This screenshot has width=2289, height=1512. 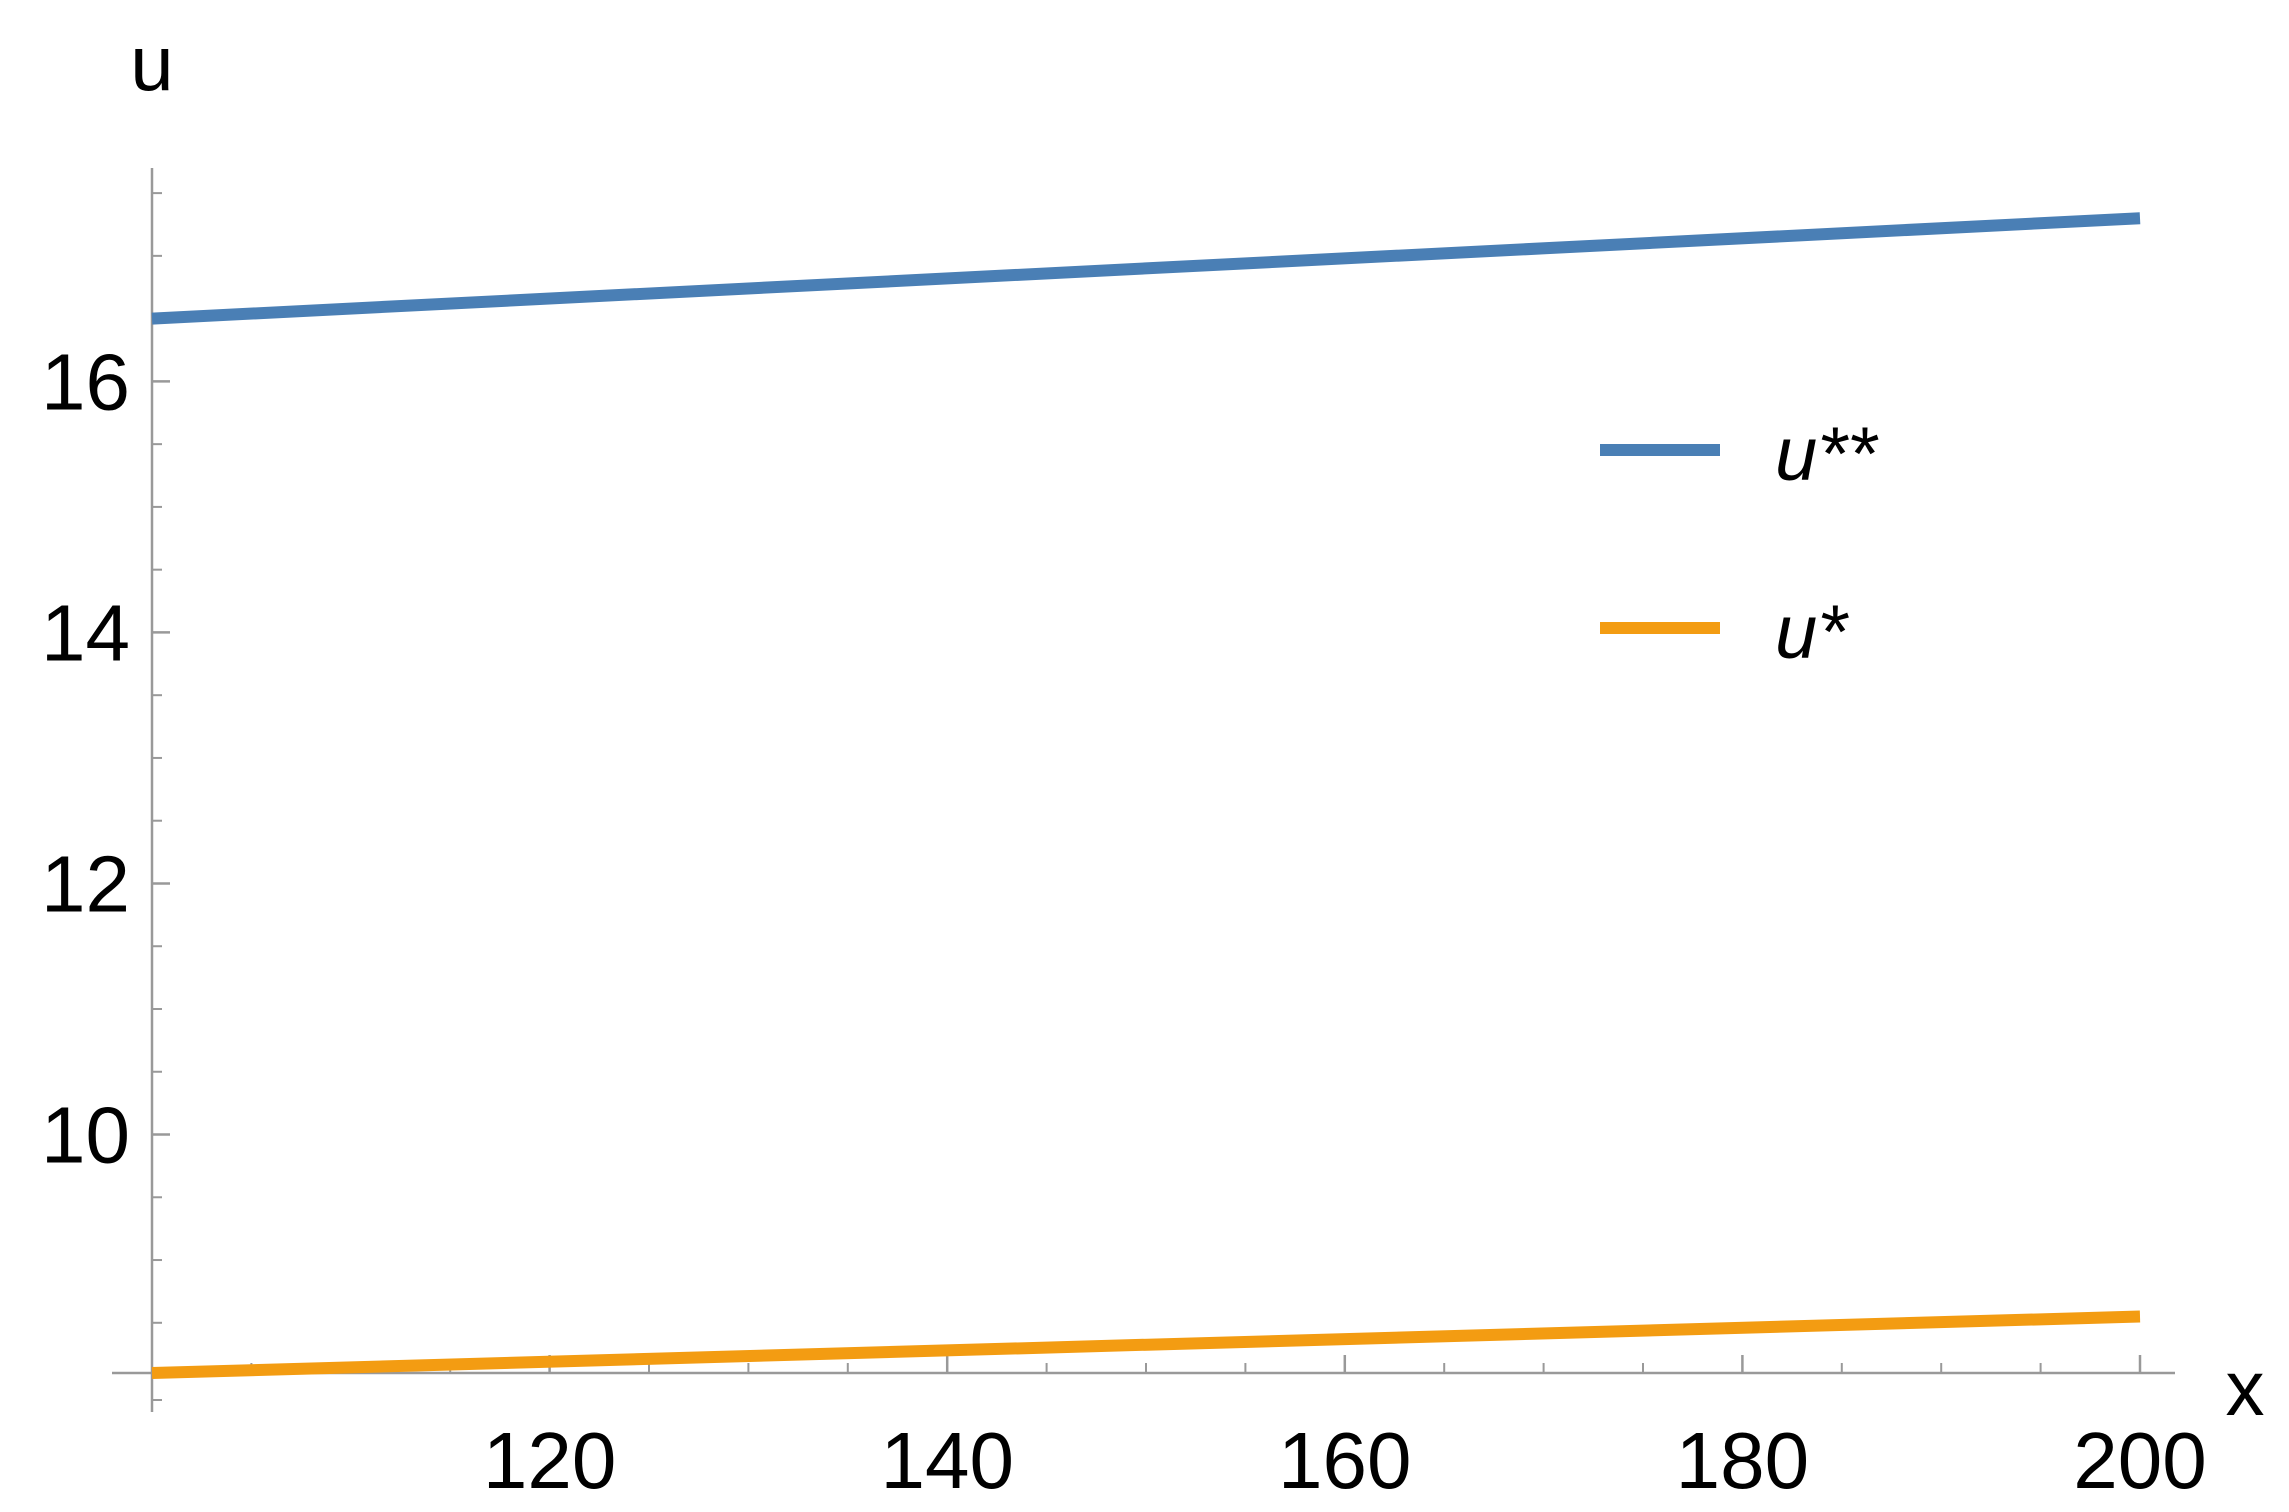 I want to click on x-tick-label: 200, so click(x=2139, y=1460).